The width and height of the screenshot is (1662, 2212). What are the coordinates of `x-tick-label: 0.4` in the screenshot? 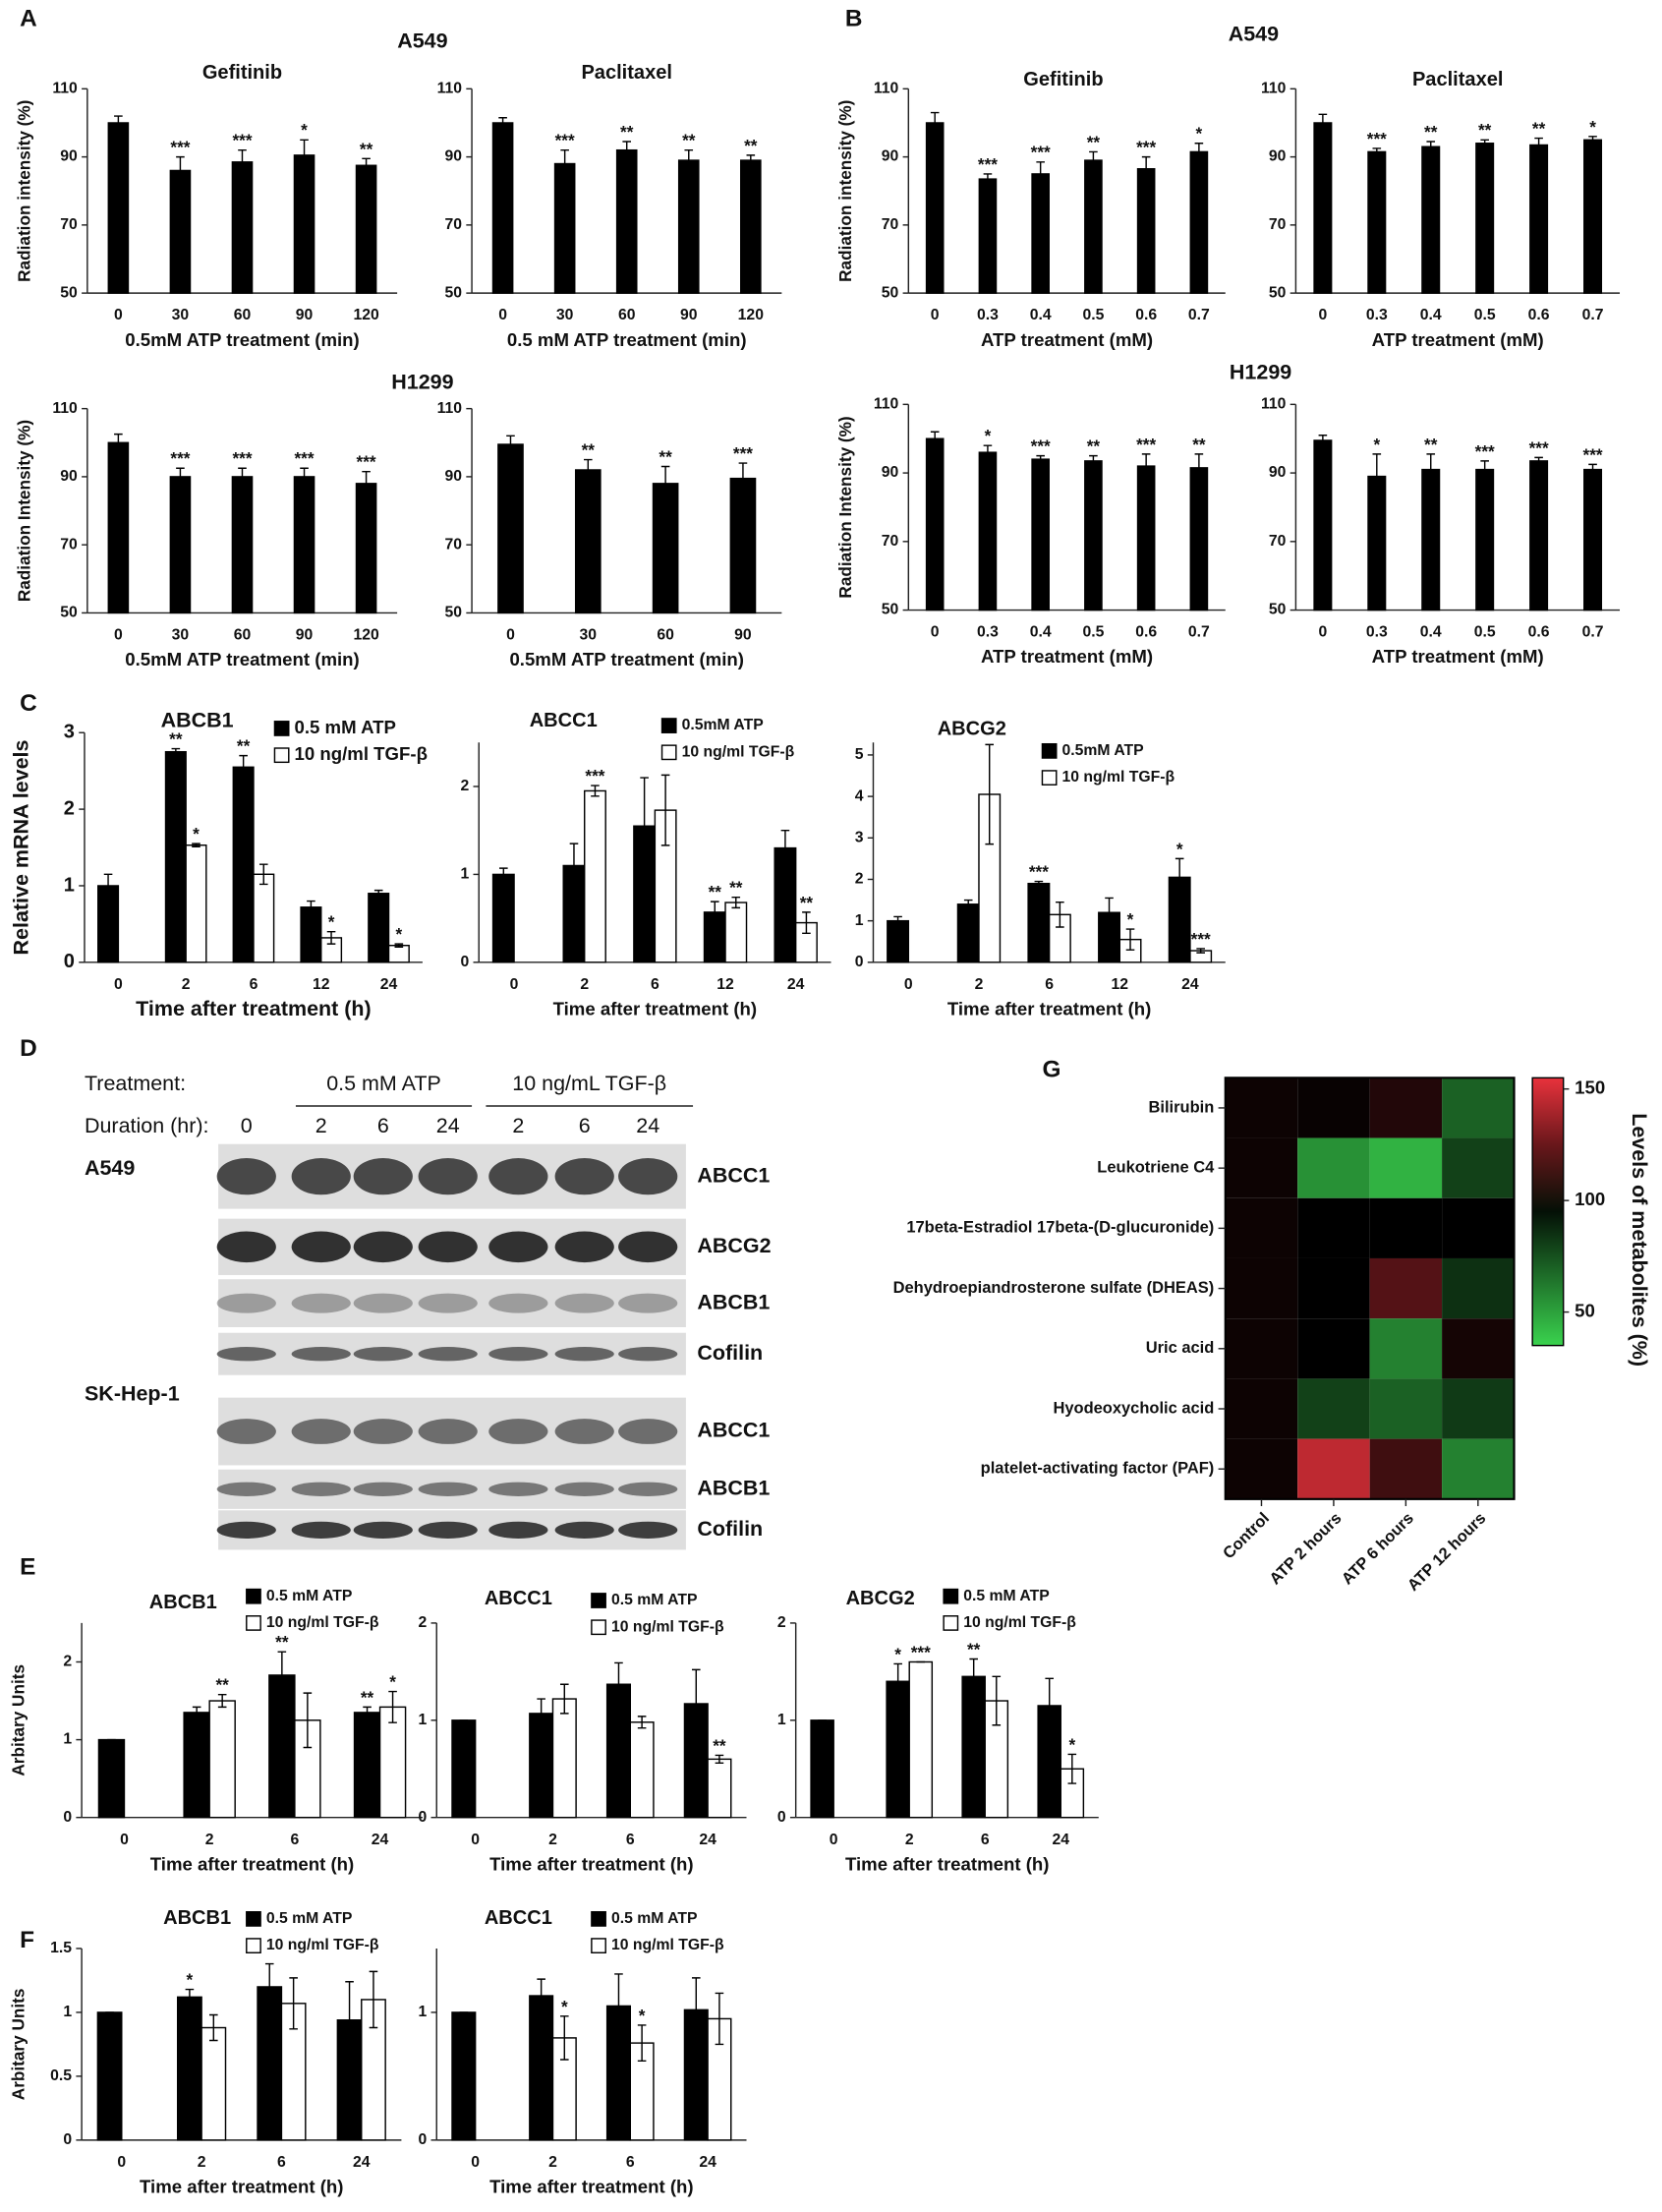 It's located at (1041, 632).